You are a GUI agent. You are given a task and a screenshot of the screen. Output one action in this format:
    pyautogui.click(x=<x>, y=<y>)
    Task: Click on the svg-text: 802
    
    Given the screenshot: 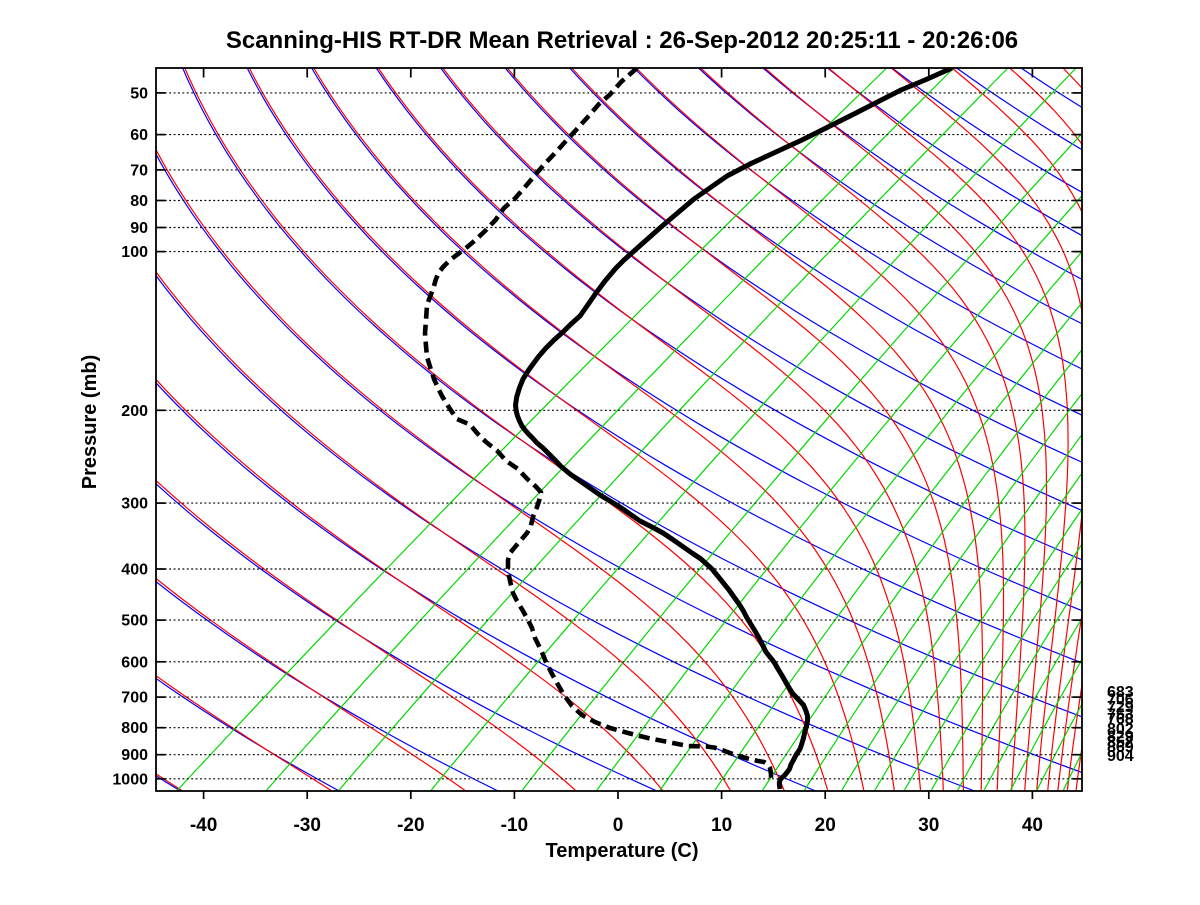 What is the action you would take?
    pyautogui.click(x=1120, y=729)
    